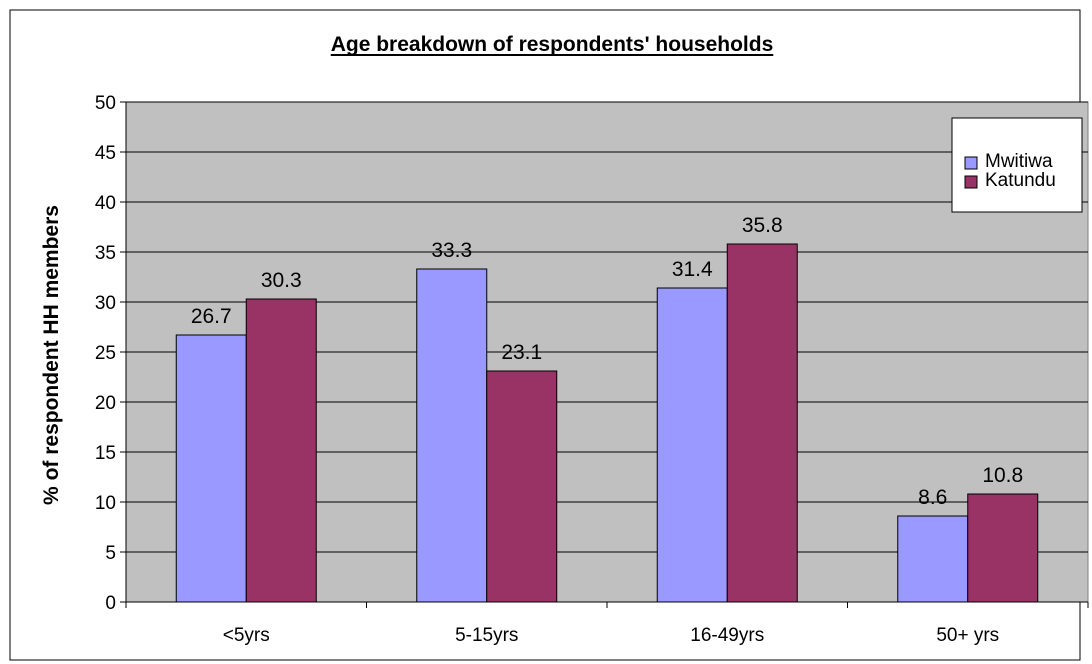 Image resolution: width=1092 pixels, height=664 pixels. I want to click on data-label-katundu-3: 10.8, so click(1002, 475).